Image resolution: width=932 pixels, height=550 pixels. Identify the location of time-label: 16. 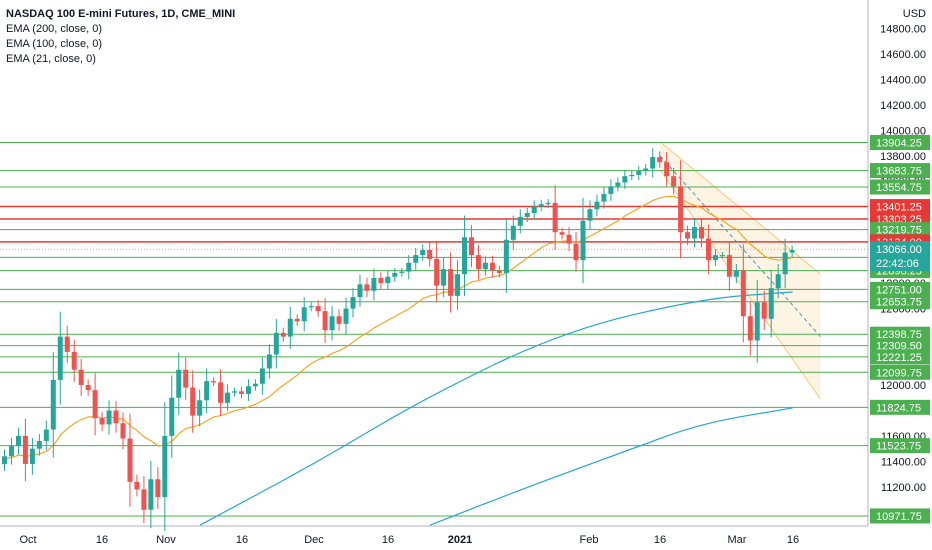
(388, 540).